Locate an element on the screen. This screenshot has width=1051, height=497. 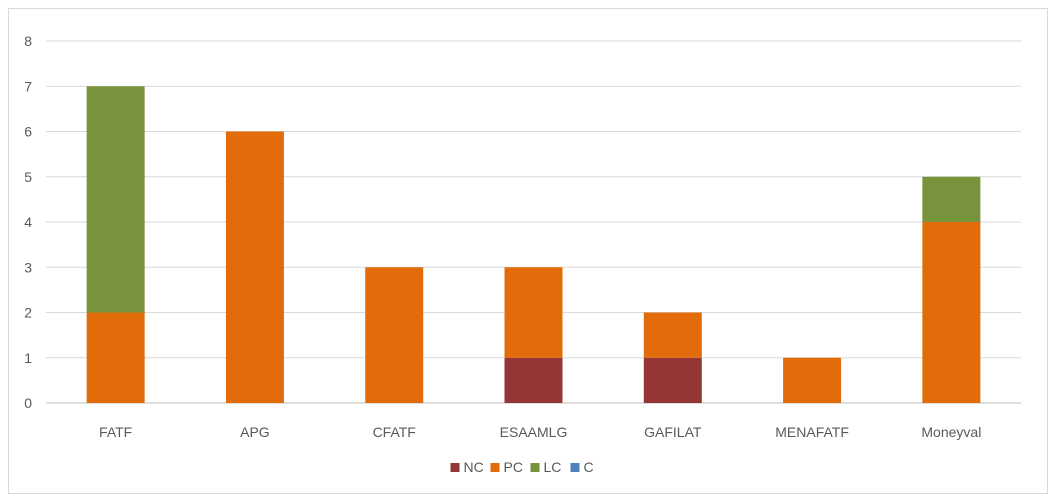
legend-label-pc: PC is located at coordinates (513, 467).